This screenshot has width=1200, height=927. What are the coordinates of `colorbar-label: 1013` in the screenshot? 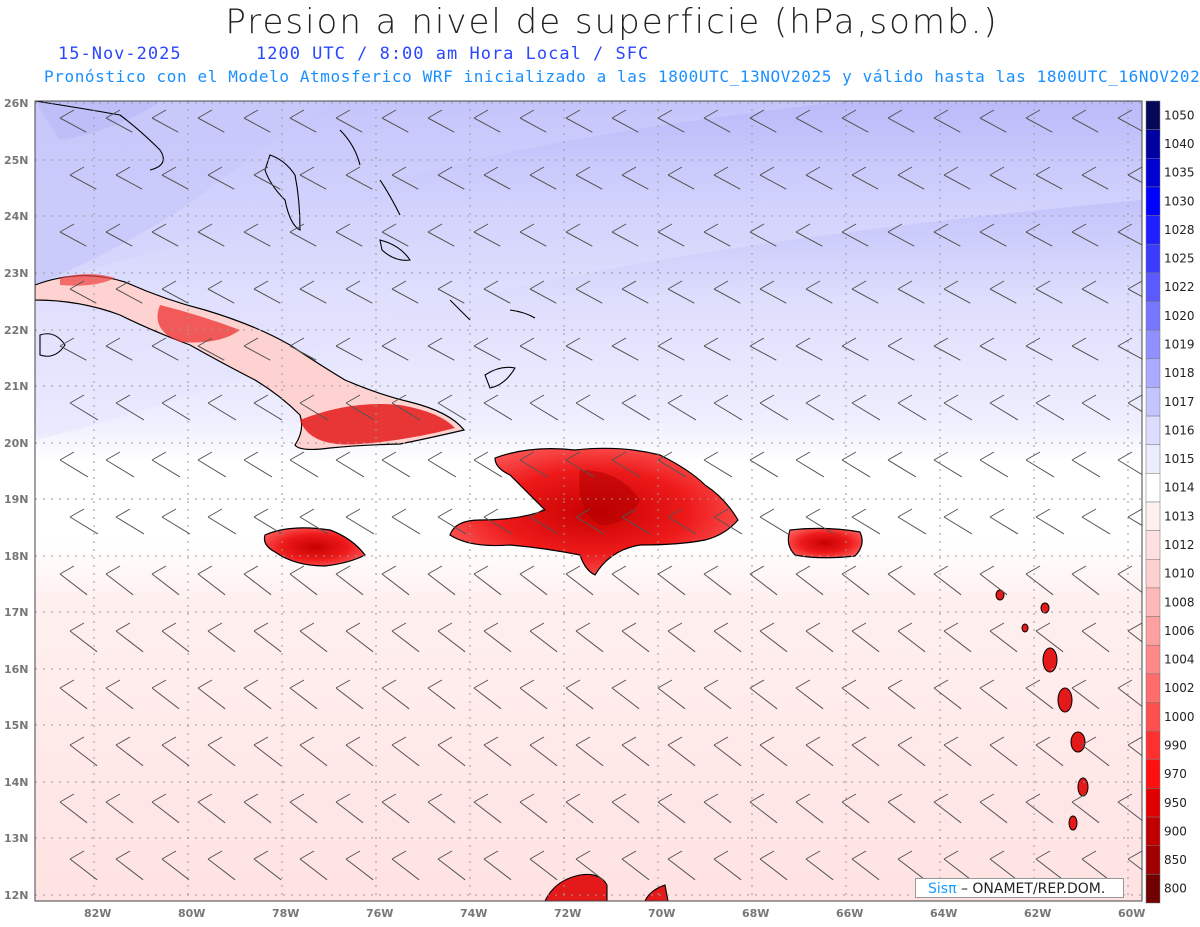 It's located at (1179, 516).